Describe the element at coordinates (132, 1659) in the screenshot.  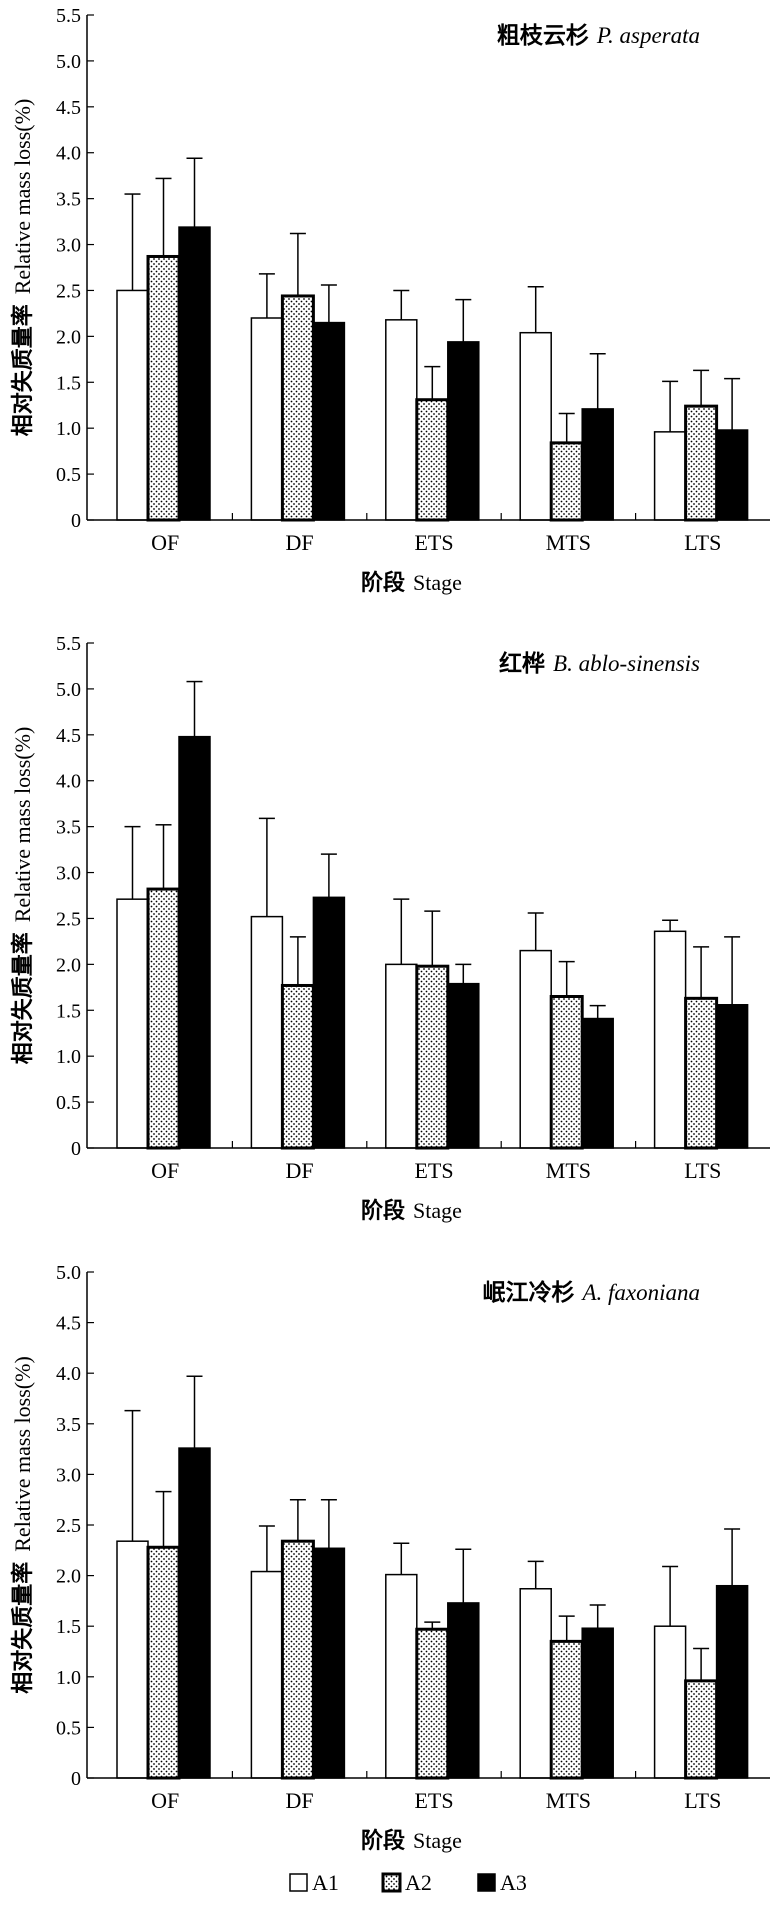
I see `bar-a1-of` at that location.